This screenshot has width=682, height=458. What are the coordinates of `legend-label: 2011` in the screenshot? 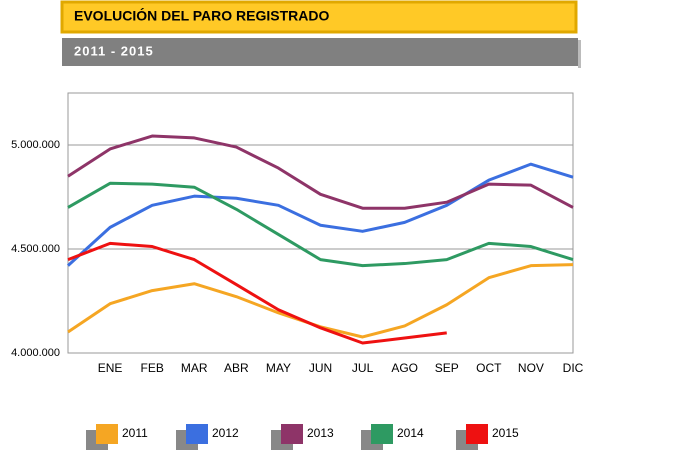 It's located at (135, 433).